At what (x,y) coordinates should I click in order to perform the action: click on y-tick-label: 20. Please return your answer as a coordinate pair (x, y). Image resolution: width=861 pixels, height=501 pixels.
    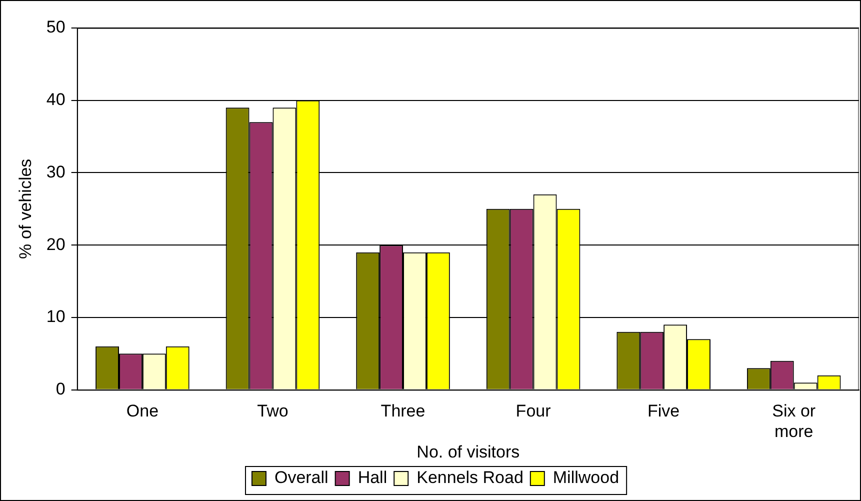
    Looking at the image, I should click on (56, 244).